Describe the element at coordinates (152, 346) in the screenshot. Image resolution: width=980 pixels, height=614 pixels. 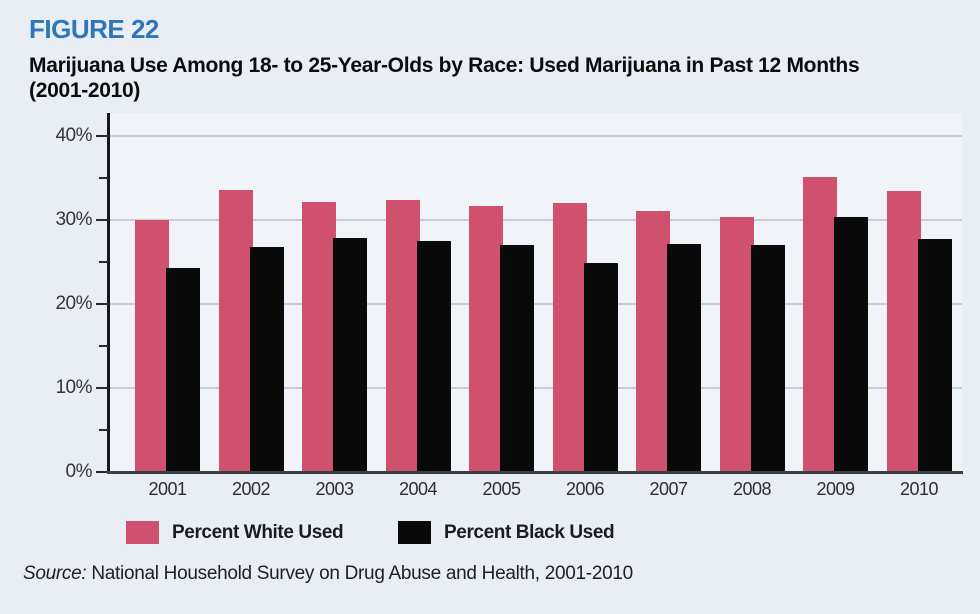
I see `bar-white-2001` at that location.